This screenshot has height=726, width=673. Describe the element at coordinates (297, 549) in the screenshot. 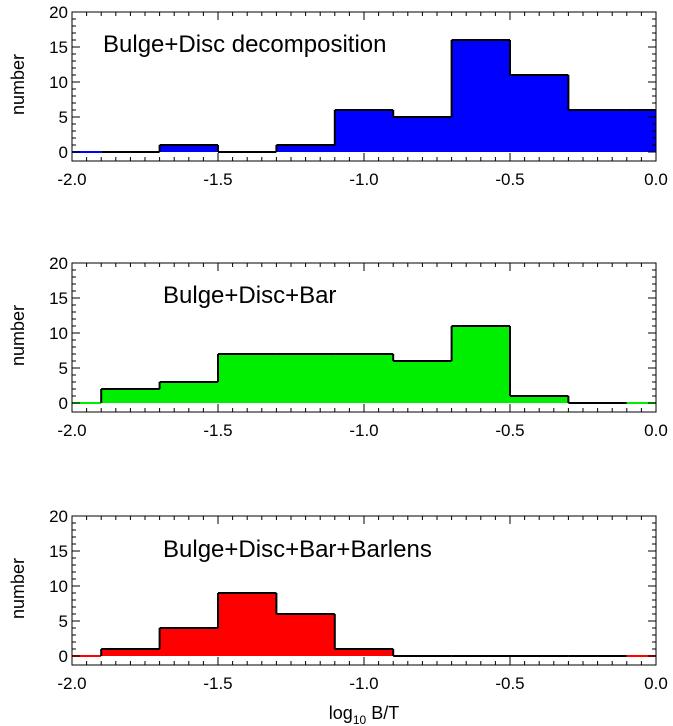

I see `panel-title: Bulge+Disc+Bar+Barlens` at that location.